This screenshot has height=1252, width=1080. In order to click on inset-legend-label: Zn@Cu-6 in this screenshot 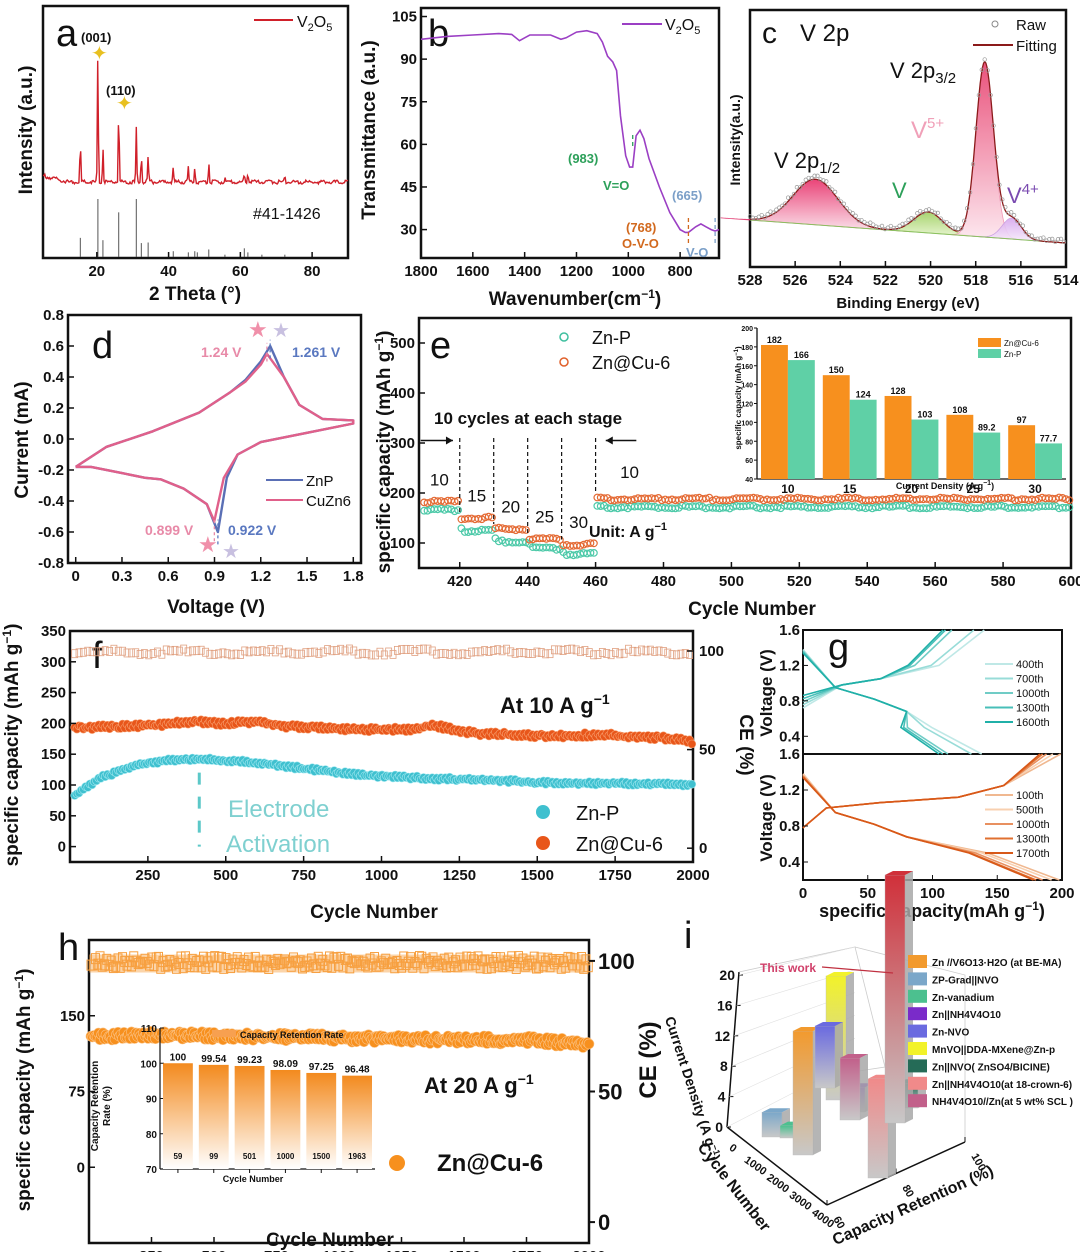, I will do `click(1021, 343)`.